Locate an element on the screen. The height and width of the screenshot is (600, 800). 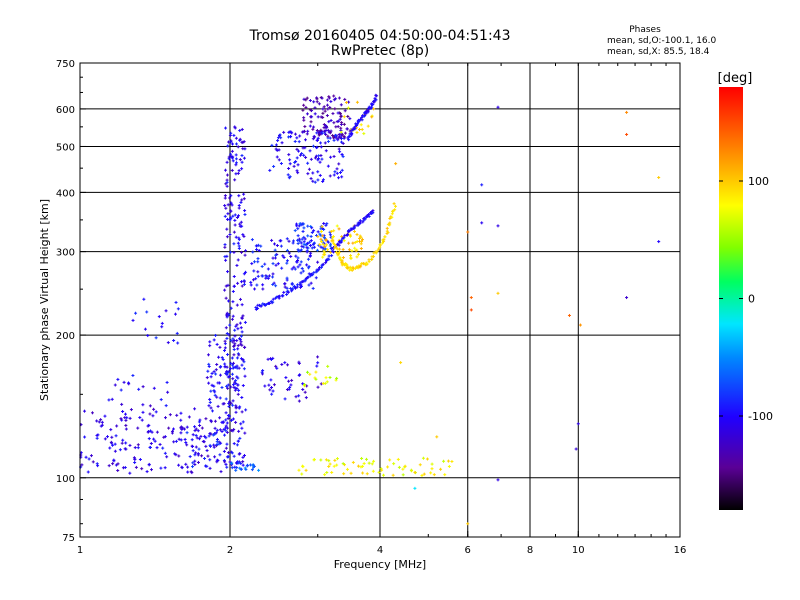
y-tick-label: 600 is located at coordinates (65, 110).